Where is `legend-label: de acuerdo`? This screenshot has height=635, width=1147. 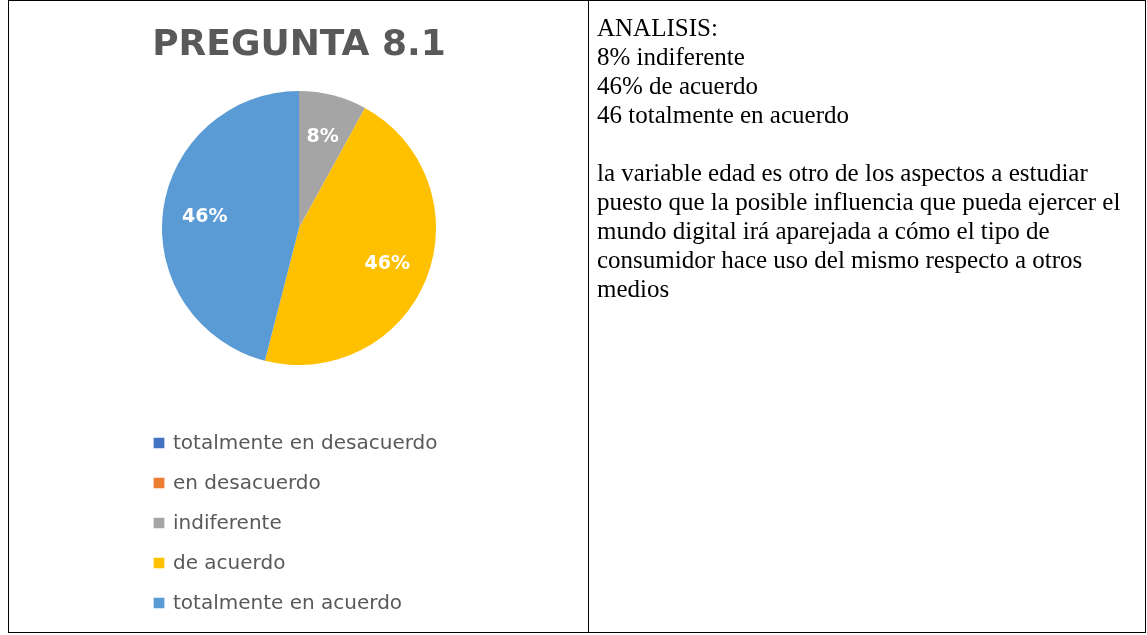
legend-label: de acuerdo is located at coordinates (228, 562).